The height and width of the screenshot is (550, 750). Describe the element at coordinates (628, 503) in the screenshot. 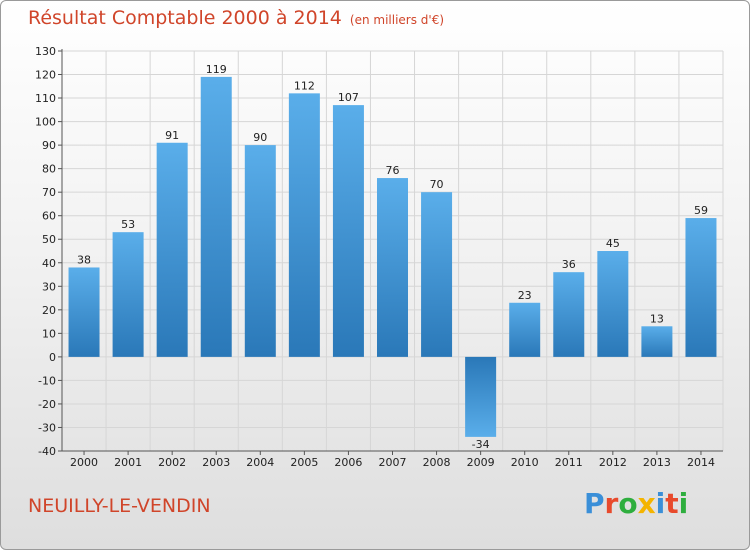

I see `logo-letter: o` at that location.